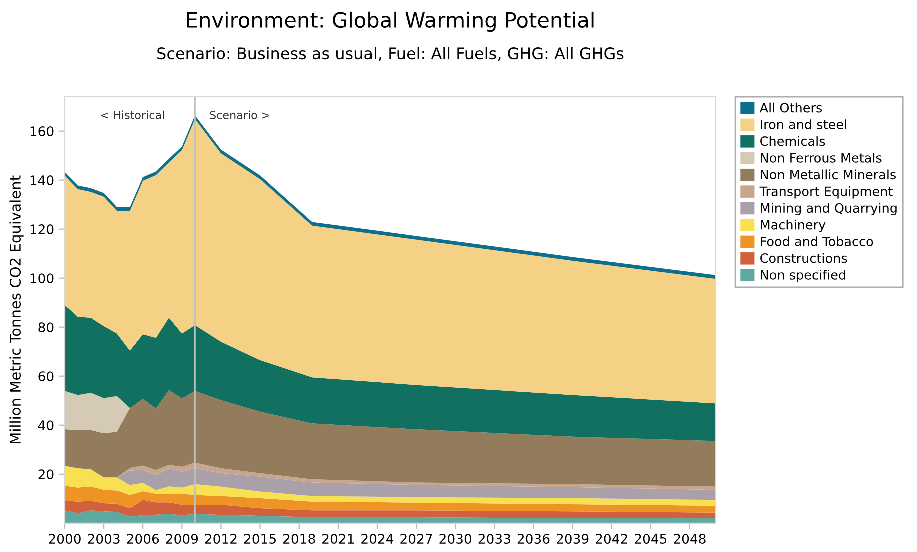  What do you see at coordinates (390, 22) in the screenshot?
I see `chart-title: Environment: Global Warming Potential` at bounding box center [390, 22].